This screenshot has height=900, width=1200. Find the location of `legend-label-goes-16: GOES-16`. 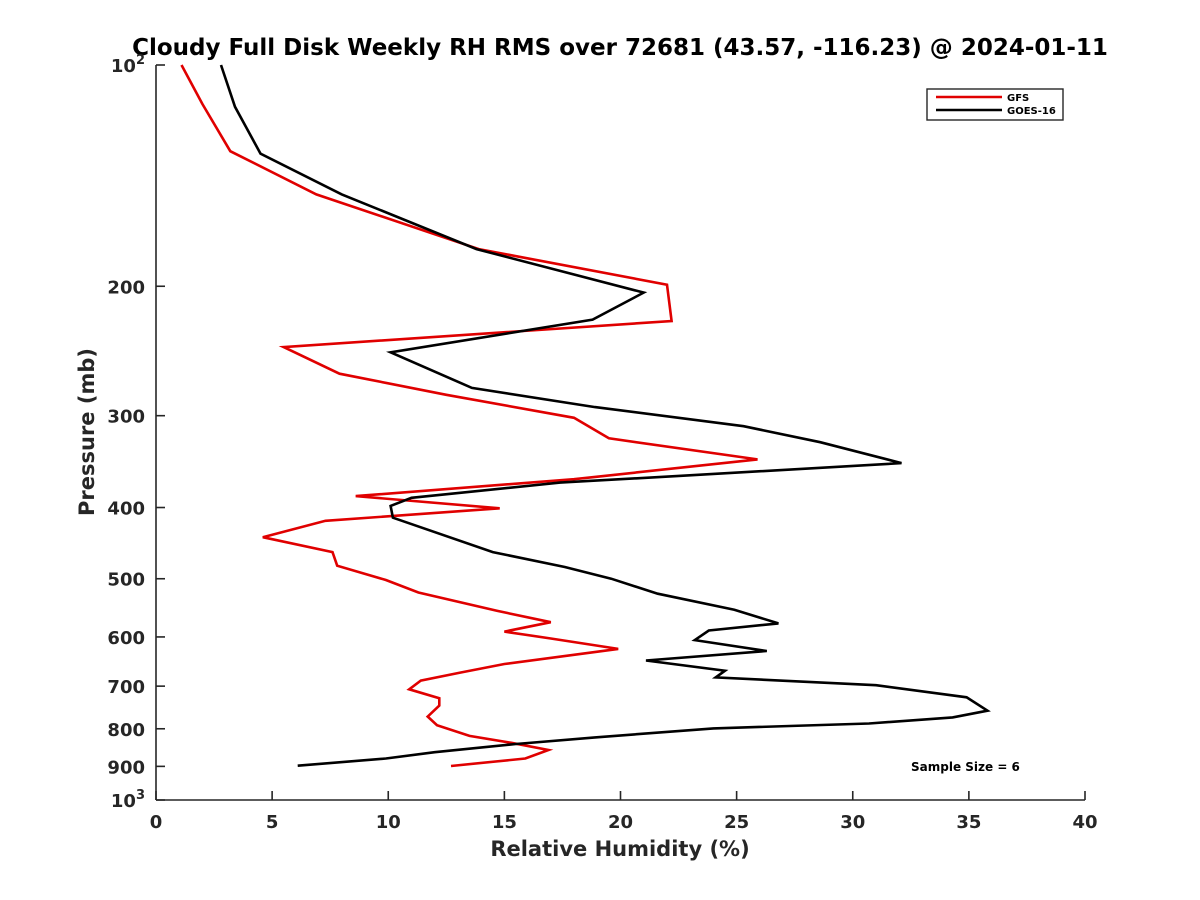

legend-label-goes-16: GOES-16 is located at coordinates (1031, 111).